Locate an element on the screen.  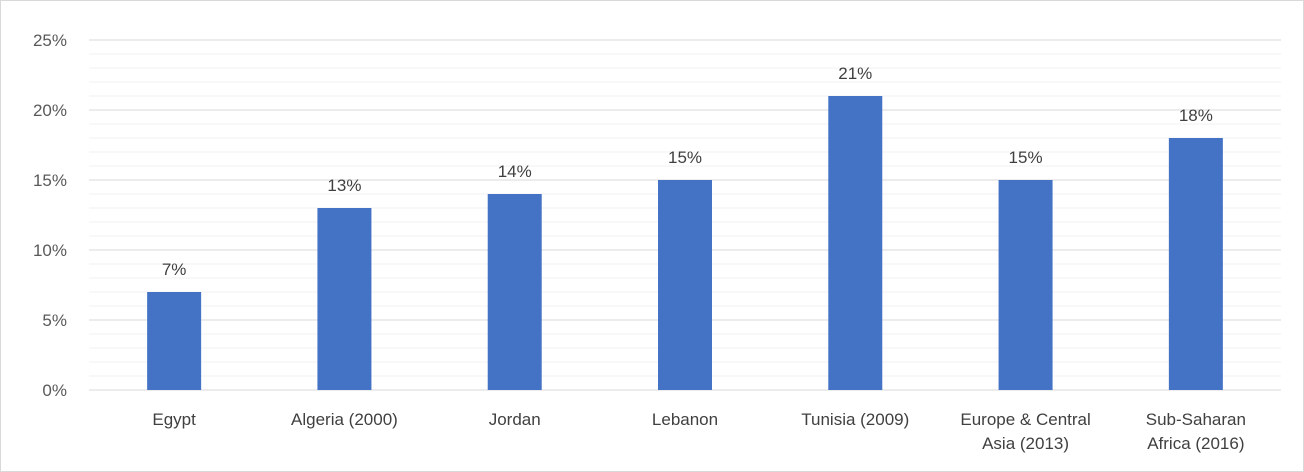
y-tick-label: 25% is located at coordinates (50, 40).